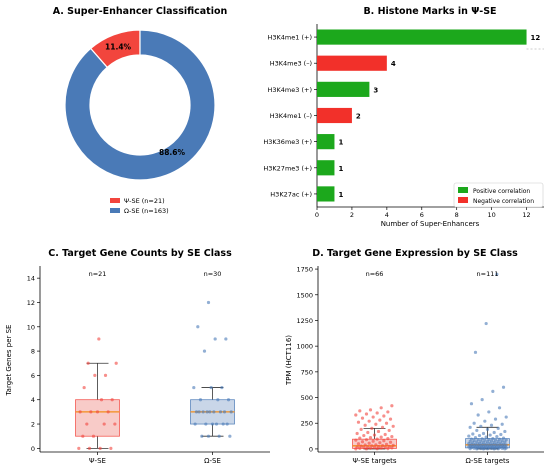 This screenshot has height=469, width=550. Describe the element at coordinates (31, 327) in the screenshot. I see `c-ytick-label-5: 10` at that location.